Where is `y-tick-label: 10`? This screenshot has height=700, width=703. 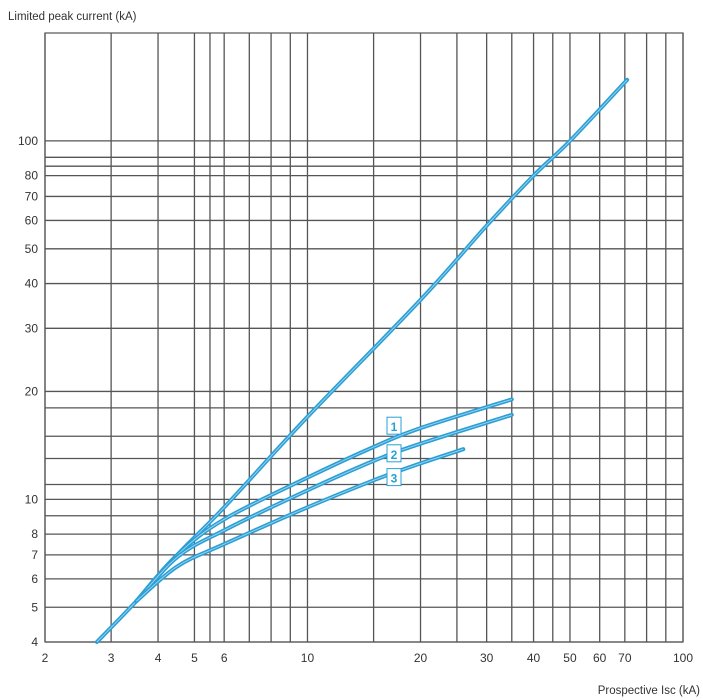 y-tick-label: 10 is located at coordinates (32, 499).